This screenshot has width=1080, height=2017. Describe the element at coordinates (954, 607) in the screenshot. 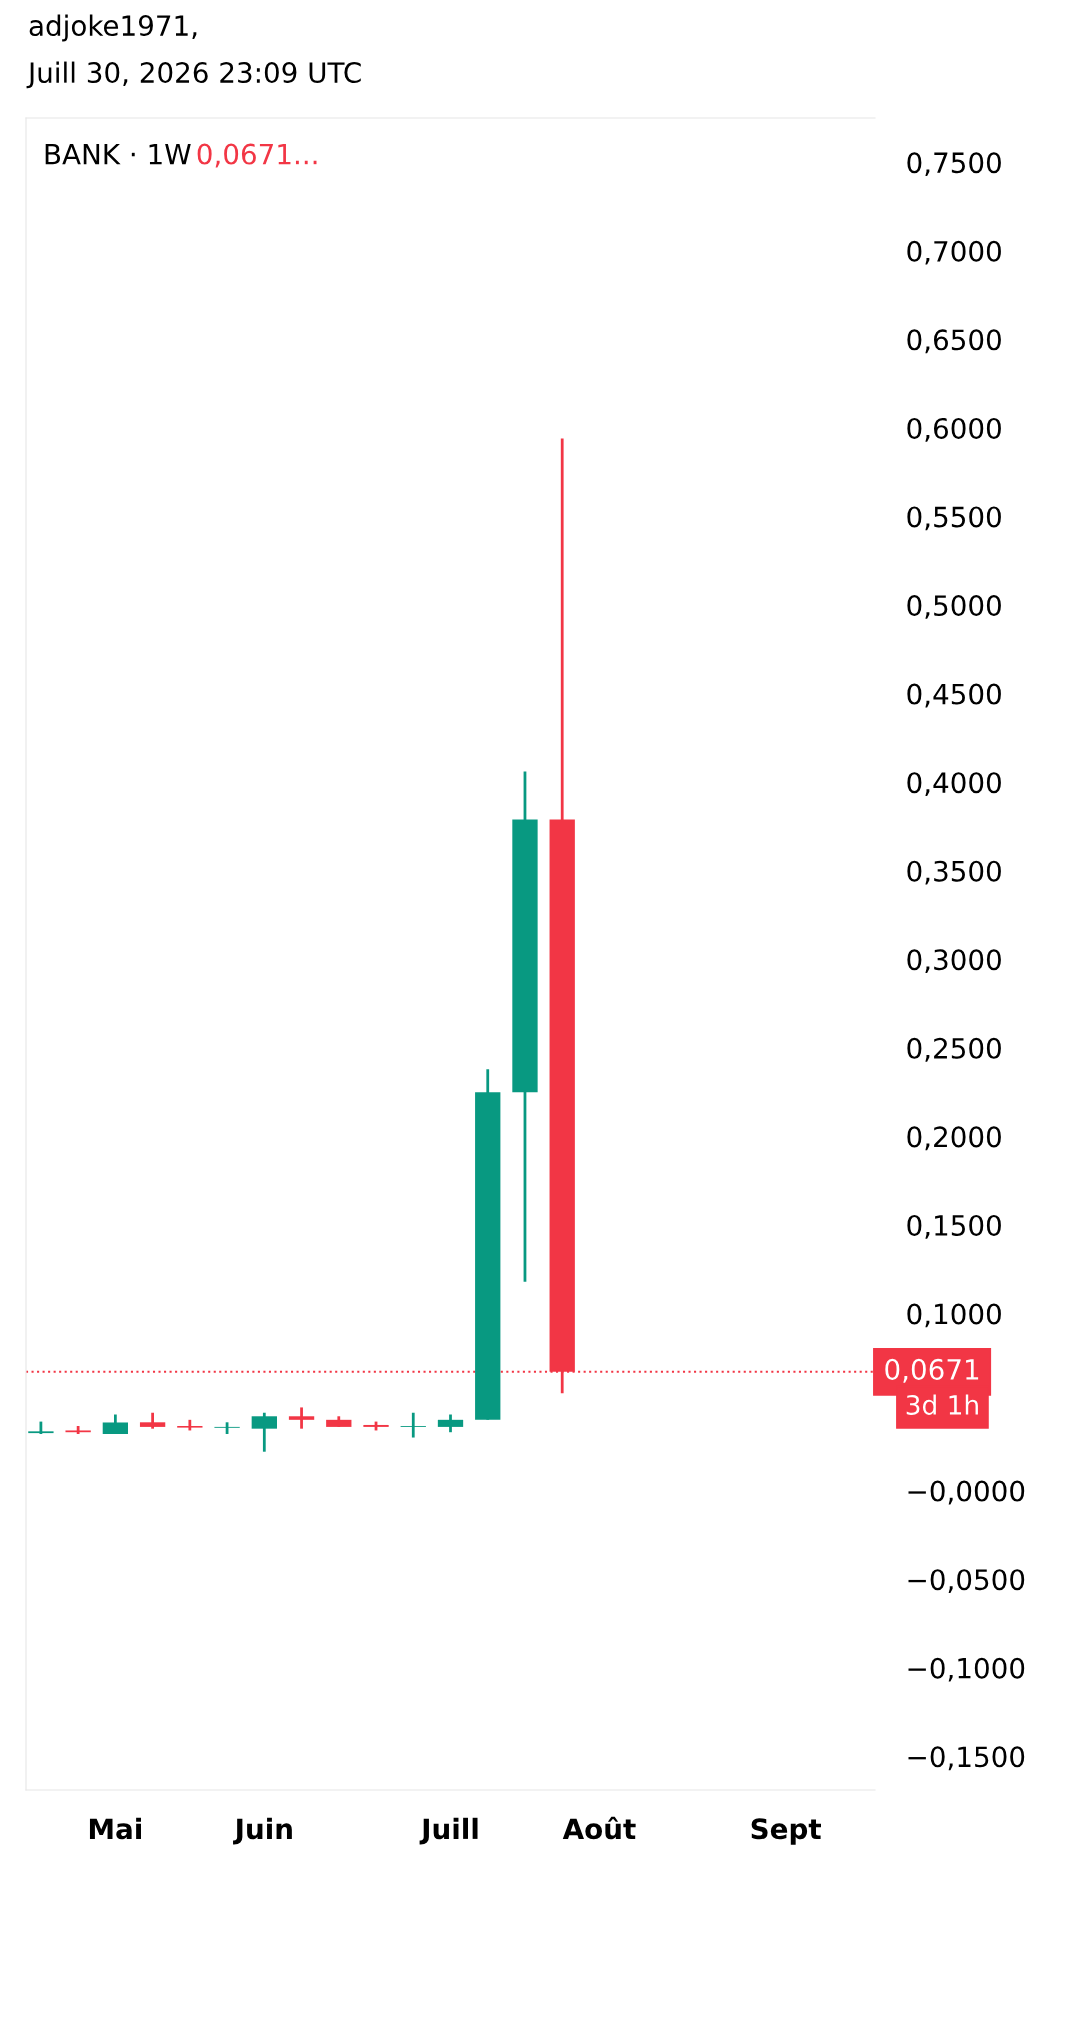

I see `y-tick-label: 0,5000` at that location.